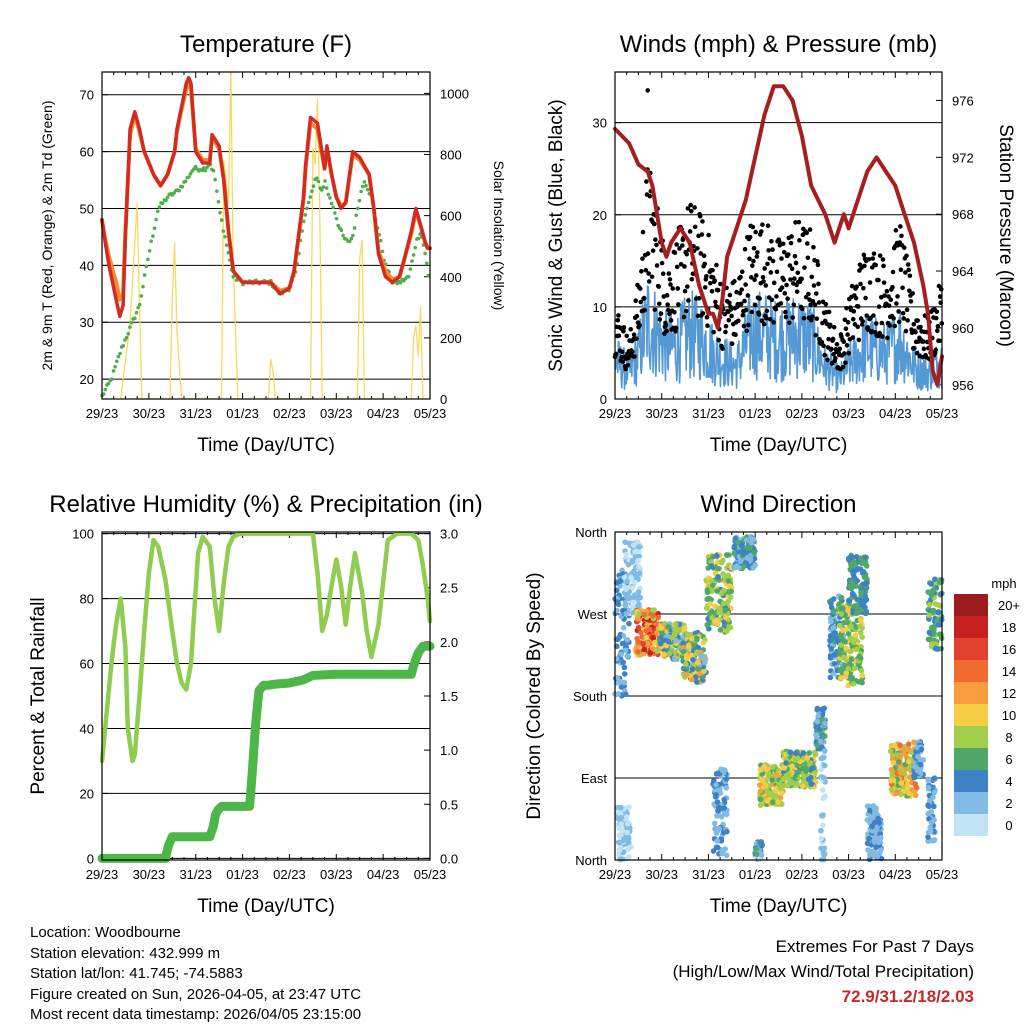 The image size is (1024, 1026). Describe the element at coordinates (779, 906) in the screenshot. I see `x-axis-label: Time (Day/UTC)` at that location.